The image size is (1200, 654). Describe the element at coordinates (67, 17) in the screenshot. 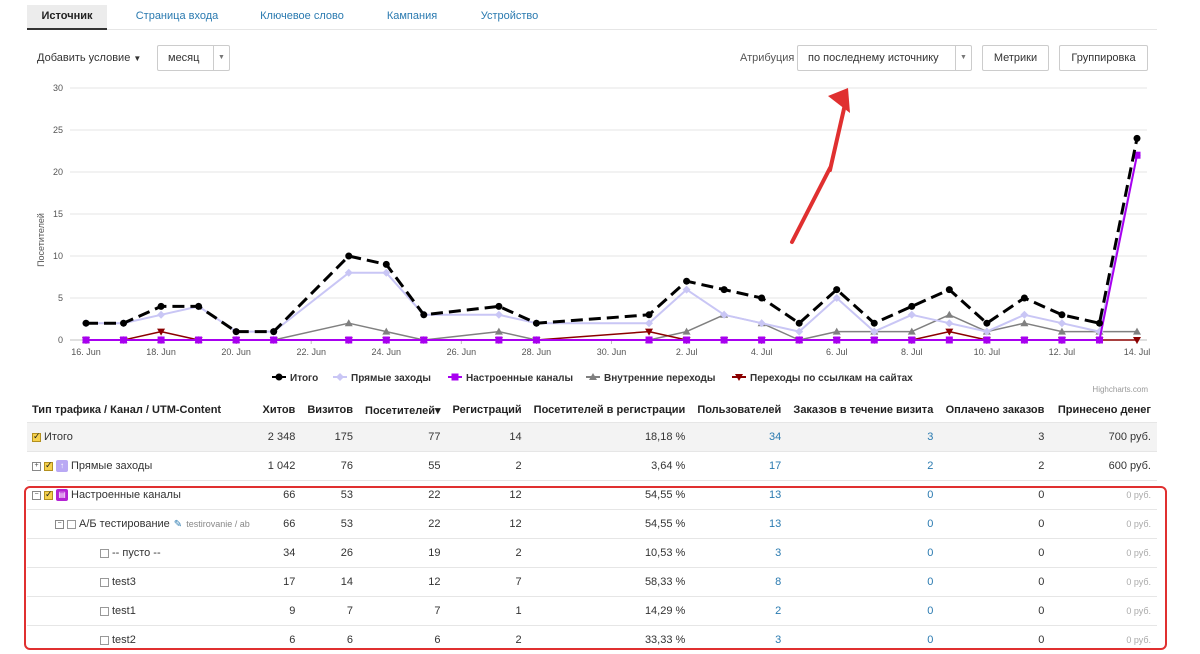

I see `tab-source: Источник` at that location.